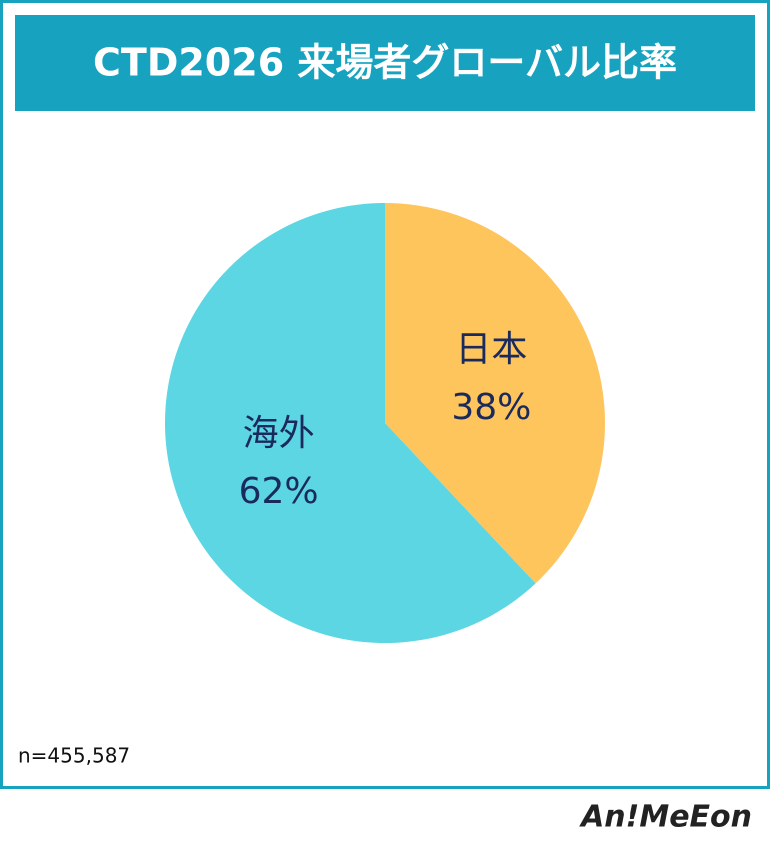 The image size is (770, 848). What do you see at coordinates (491, 407) in the screenshot?
I see `slice-value-label: 38%` at bounding box center [491, 407].